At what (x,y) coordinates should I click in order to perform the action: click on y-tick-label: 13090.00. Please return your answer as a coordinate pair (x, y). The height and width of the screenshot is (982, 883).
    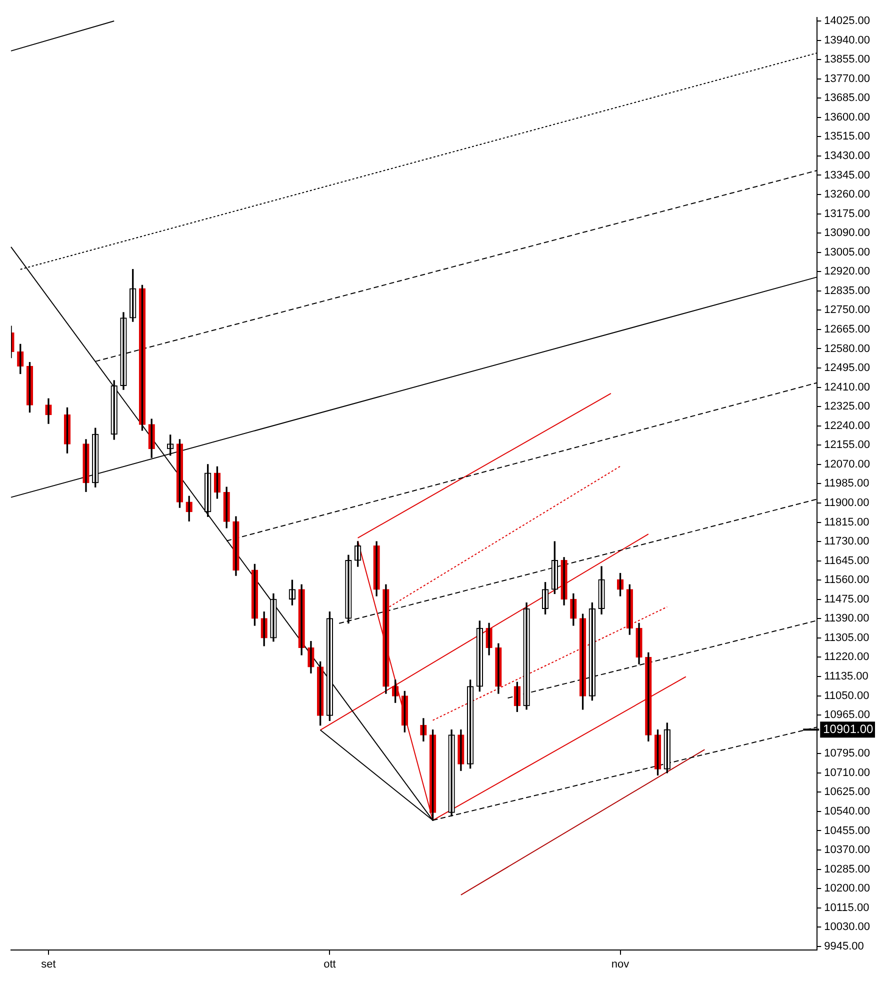
    Looking at the image, I should click on (847, 233).